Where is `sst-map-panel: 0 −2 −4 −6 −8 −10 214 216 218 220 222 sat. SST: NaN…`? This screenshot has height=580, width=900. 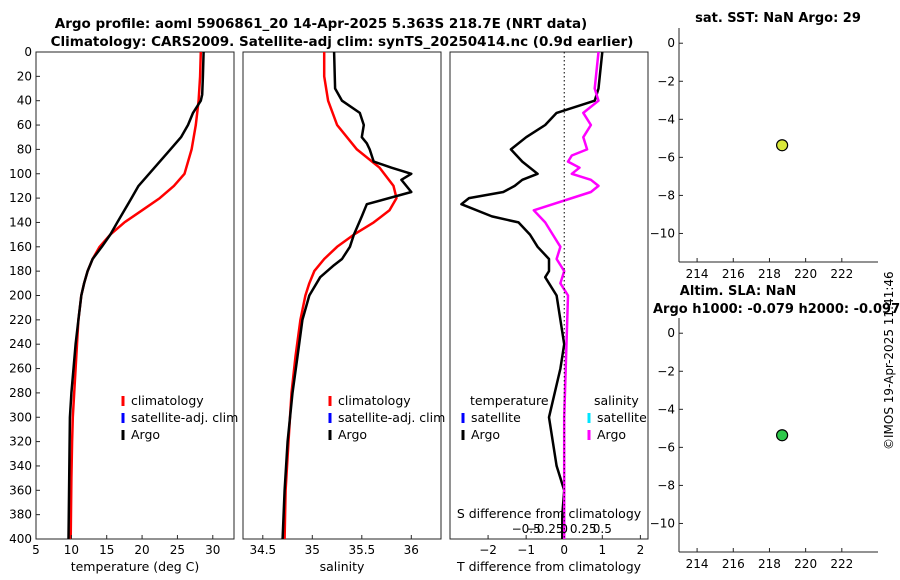 sst-map-panel: 0 −2 −4 −6 −8 −10 214 216 218 220 222 sat. SST: NaN… is located at coordinates (764, 146).